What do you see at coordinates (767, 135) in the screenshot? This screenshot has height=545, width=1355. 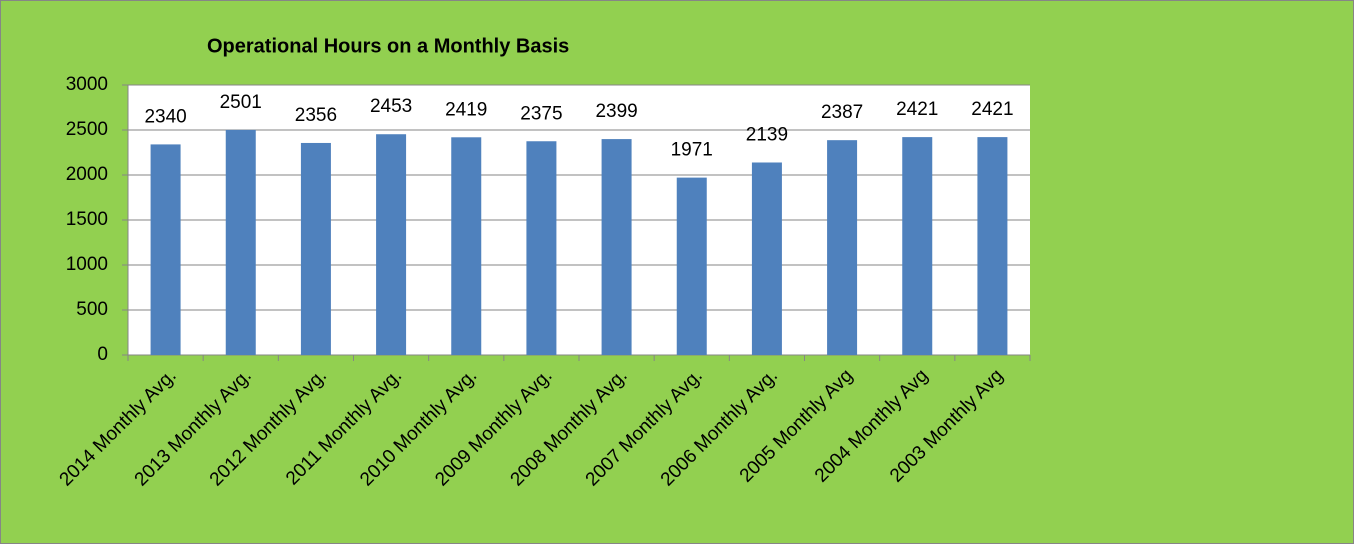 I see `data-label: 2139` at bounding box center [767, 135].